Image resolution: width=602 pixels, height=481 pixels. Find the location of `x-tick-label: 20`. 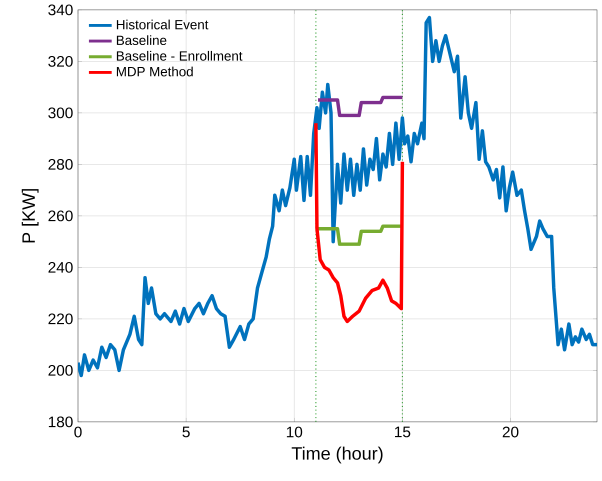

x-tick-label: 20 is located at coordinates (510, 432).